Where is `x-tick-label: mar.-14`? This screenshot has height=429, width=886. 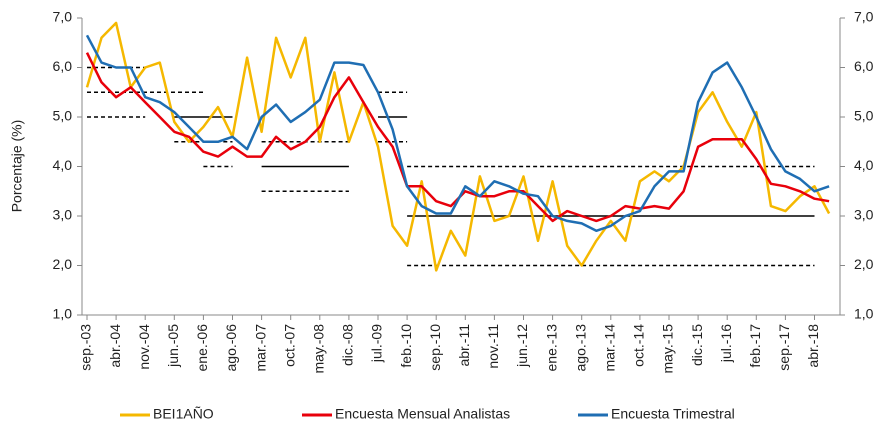 x-tick-label: mar.-14 is located at coordinates (610, 348).